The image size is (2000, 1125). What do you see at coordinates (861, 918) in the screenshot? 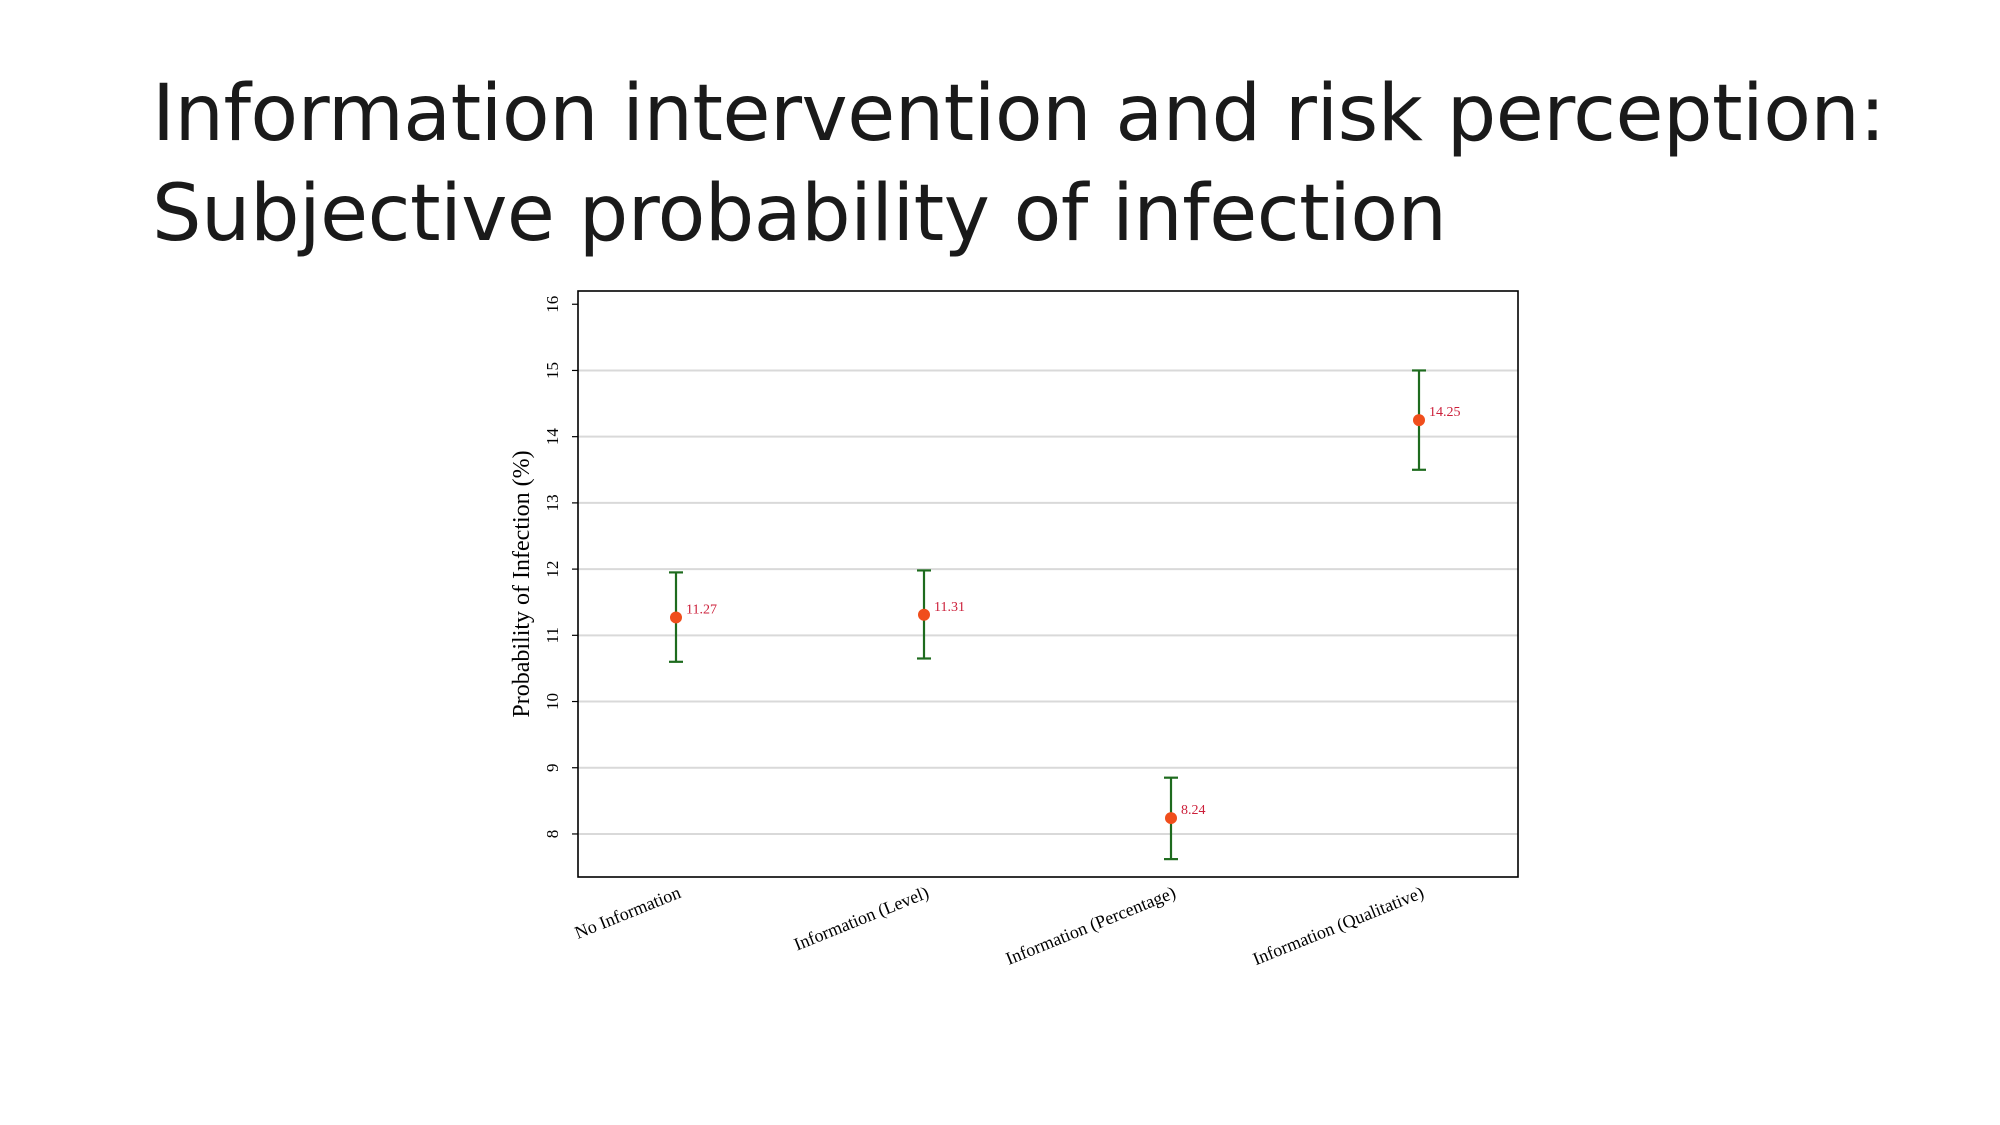
I see `x-category-label: Information (Level)` at bounding box center [861, 918].